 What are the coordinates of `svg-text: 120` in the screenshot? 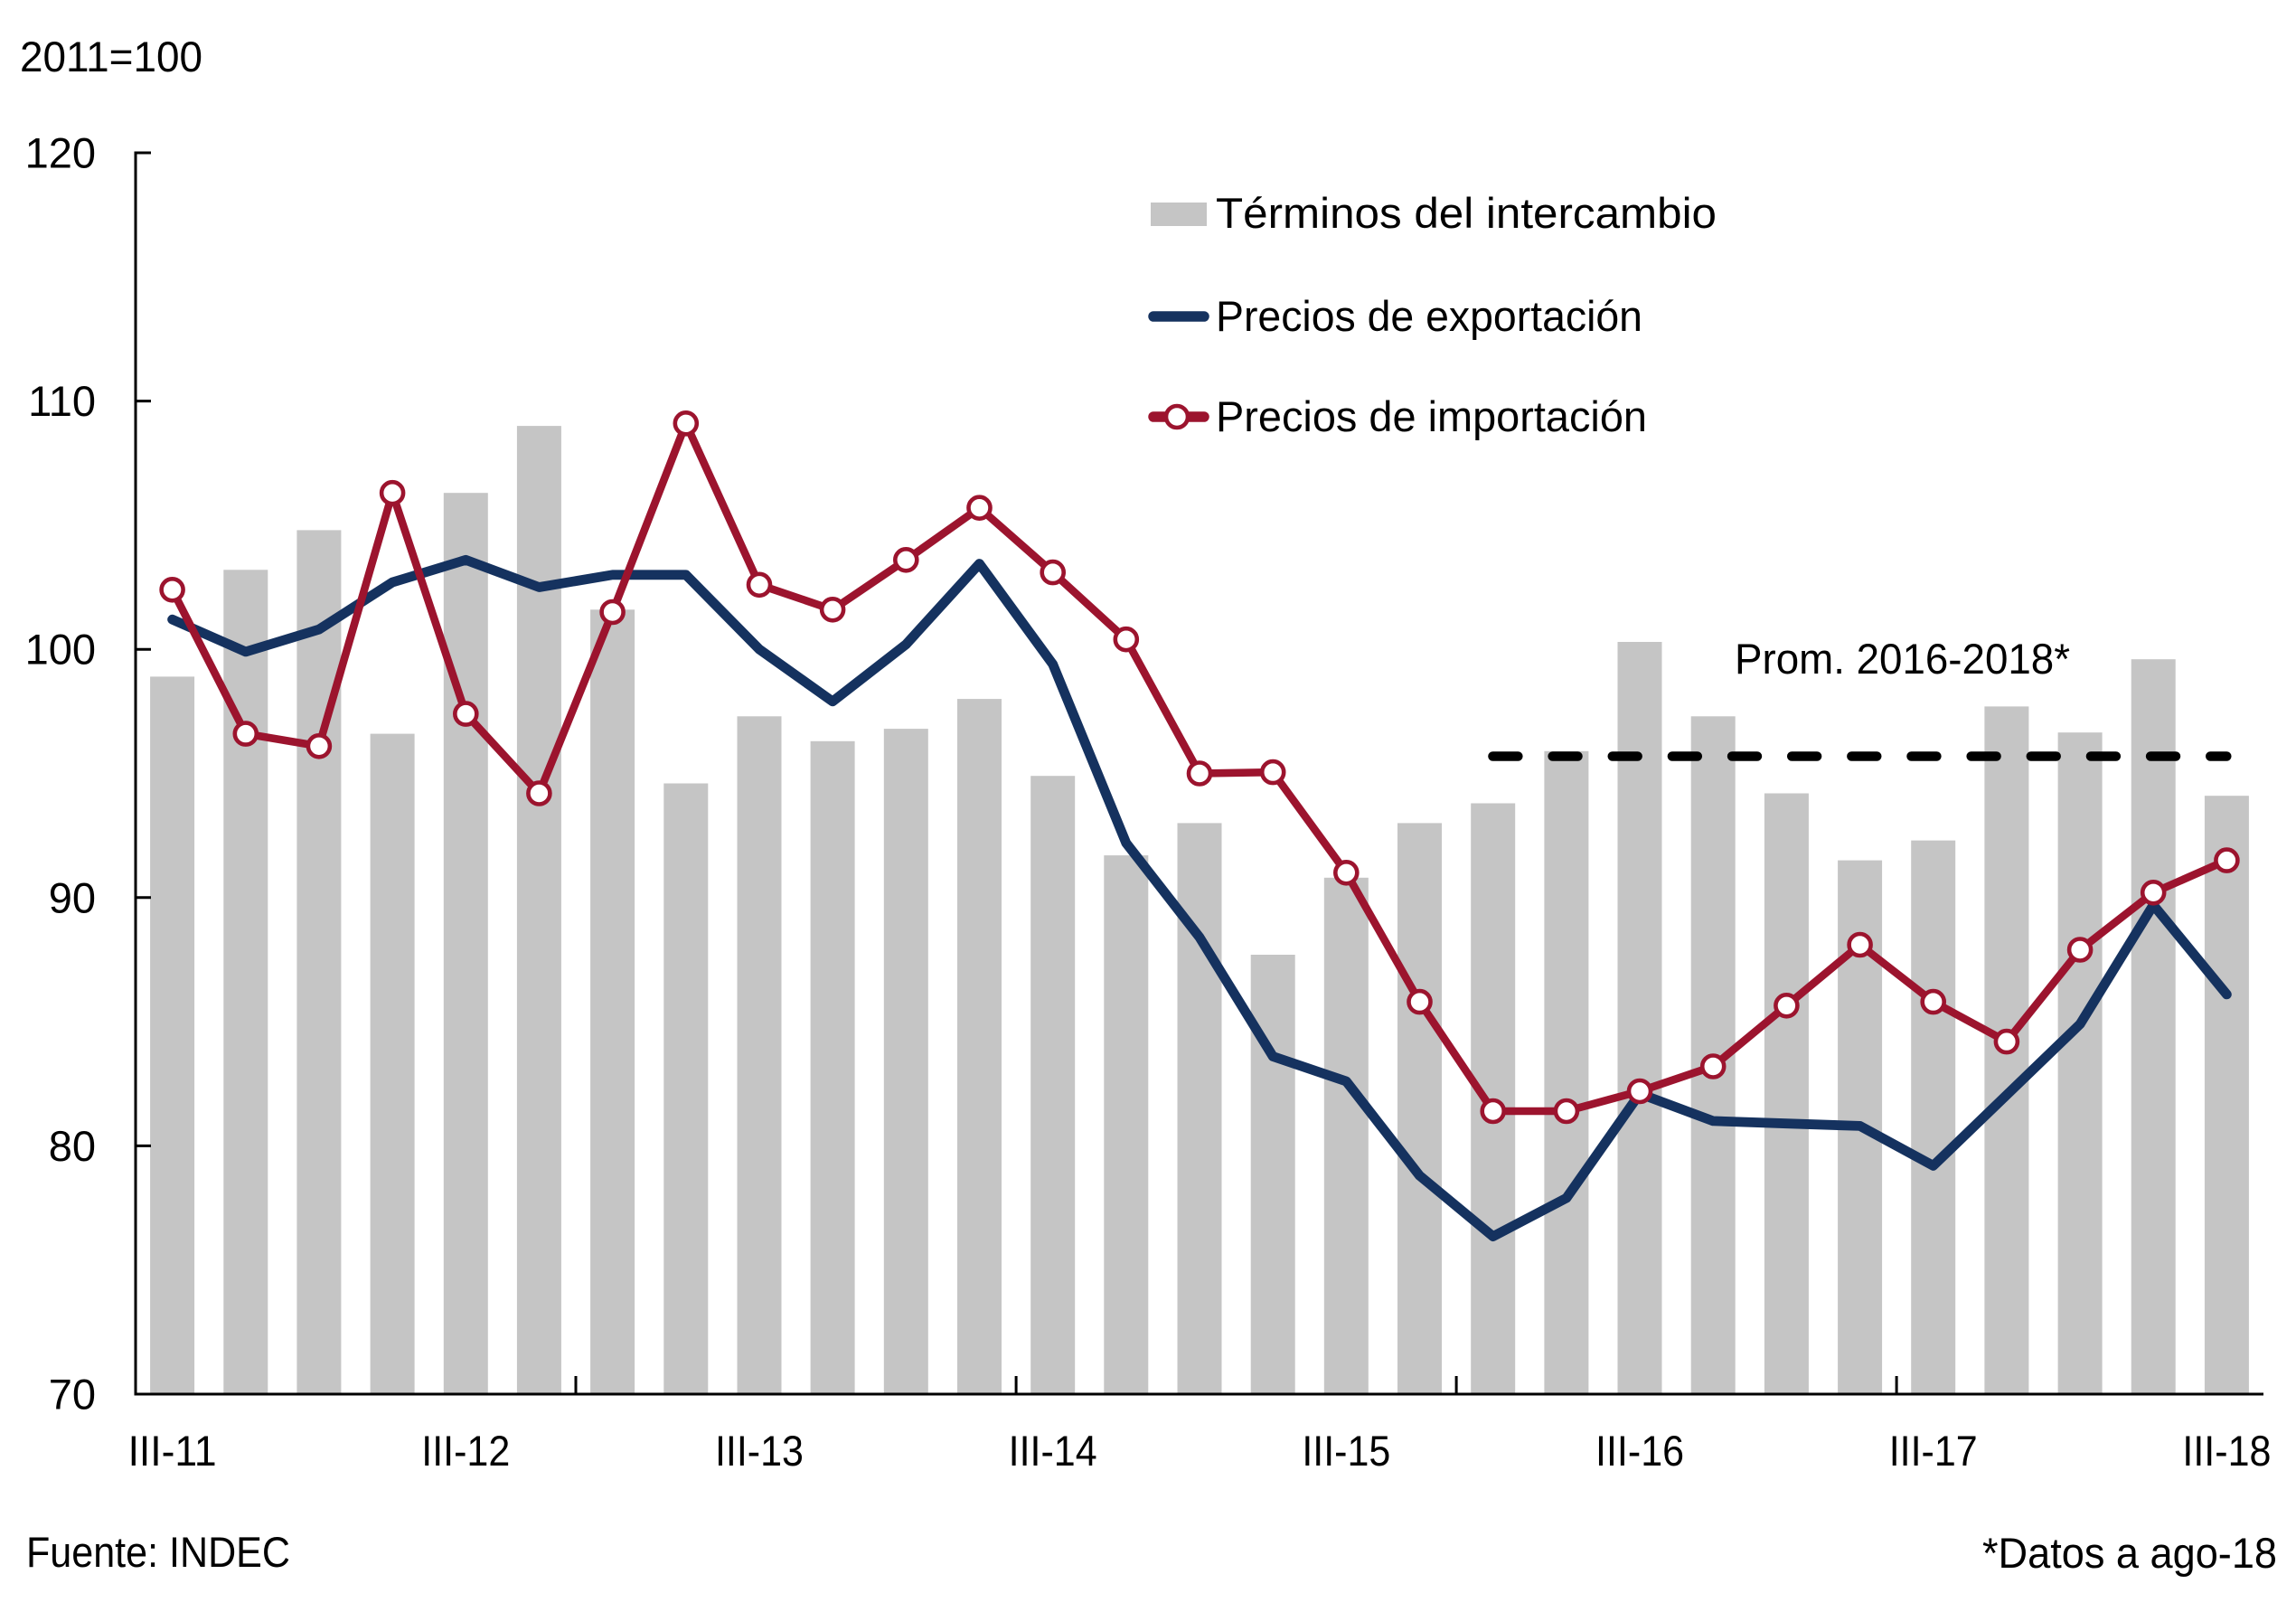 It's located at (60, 153).